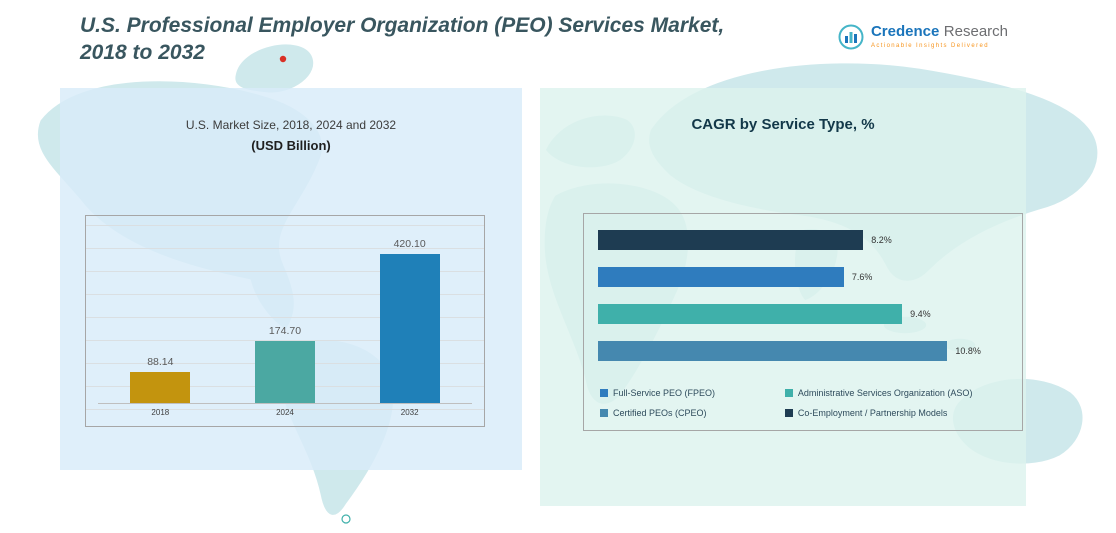 Image resolution: width=1116 pixels, height=533 pixels. What do you see at coordinates (975, 31) in the screenshot?
I see `logo-brand-name2: Research` at bounding box center [975, 31].